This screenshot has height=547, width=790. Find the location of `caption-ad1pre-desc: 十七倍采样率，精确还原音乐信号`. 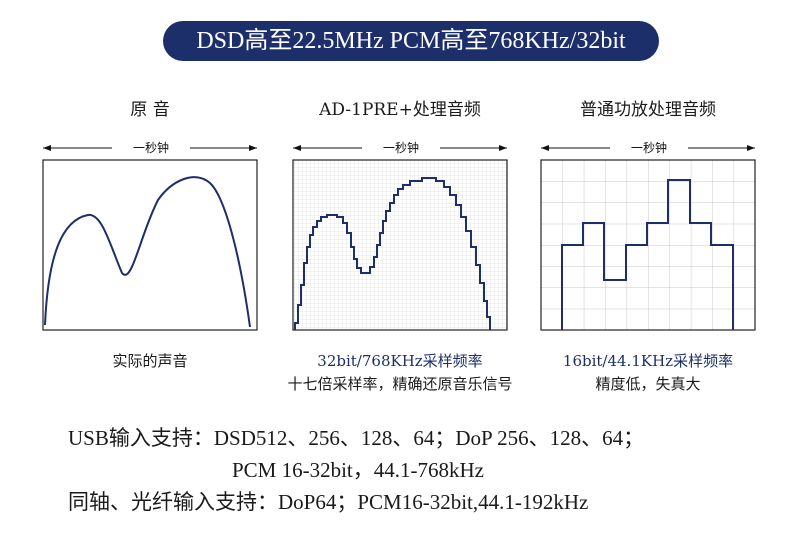

caption-ad1pre-desc: 十七倍采样率，精确还原音乐信号 is located at coordinates (400, 384).